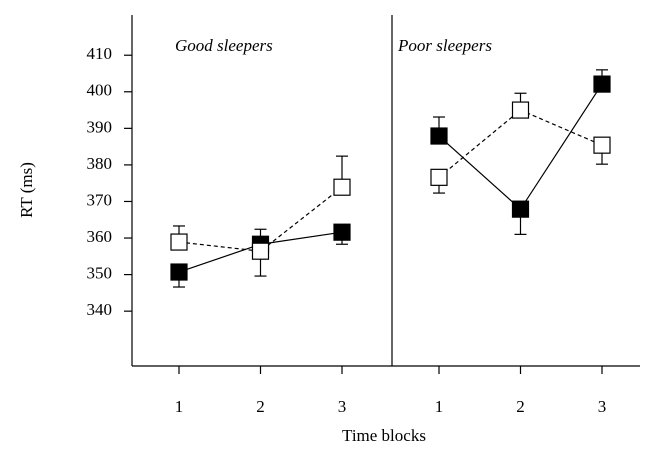 The height and width of the screenshot is (454, 647). I want to click on x-axis-label: Time blocks, so click(384, 435).